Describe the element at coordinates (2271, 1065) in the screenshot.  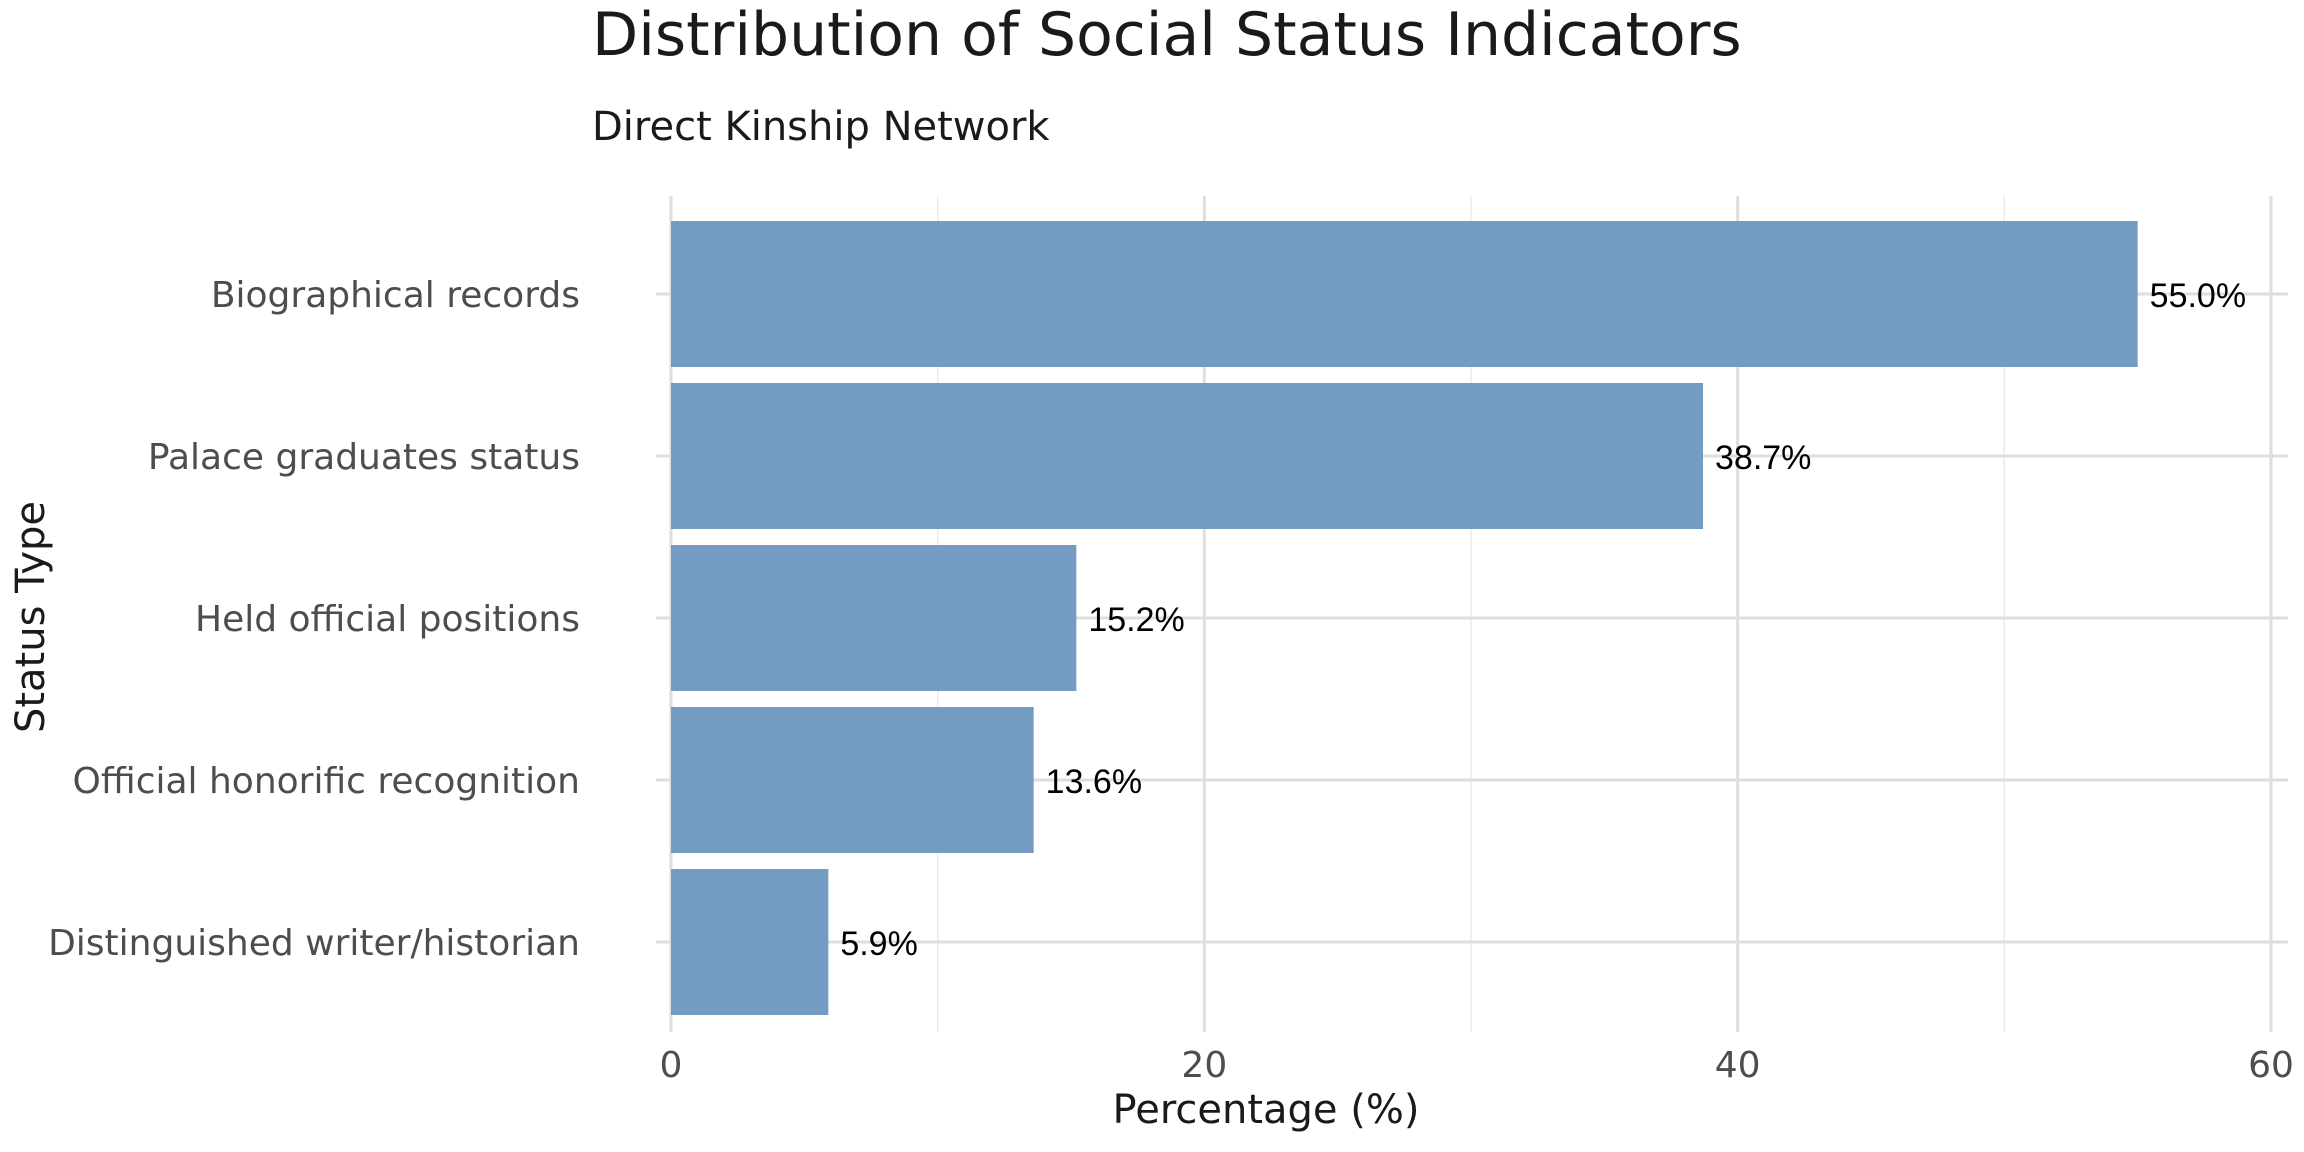
I see `x-tick-label: 60` at that location.